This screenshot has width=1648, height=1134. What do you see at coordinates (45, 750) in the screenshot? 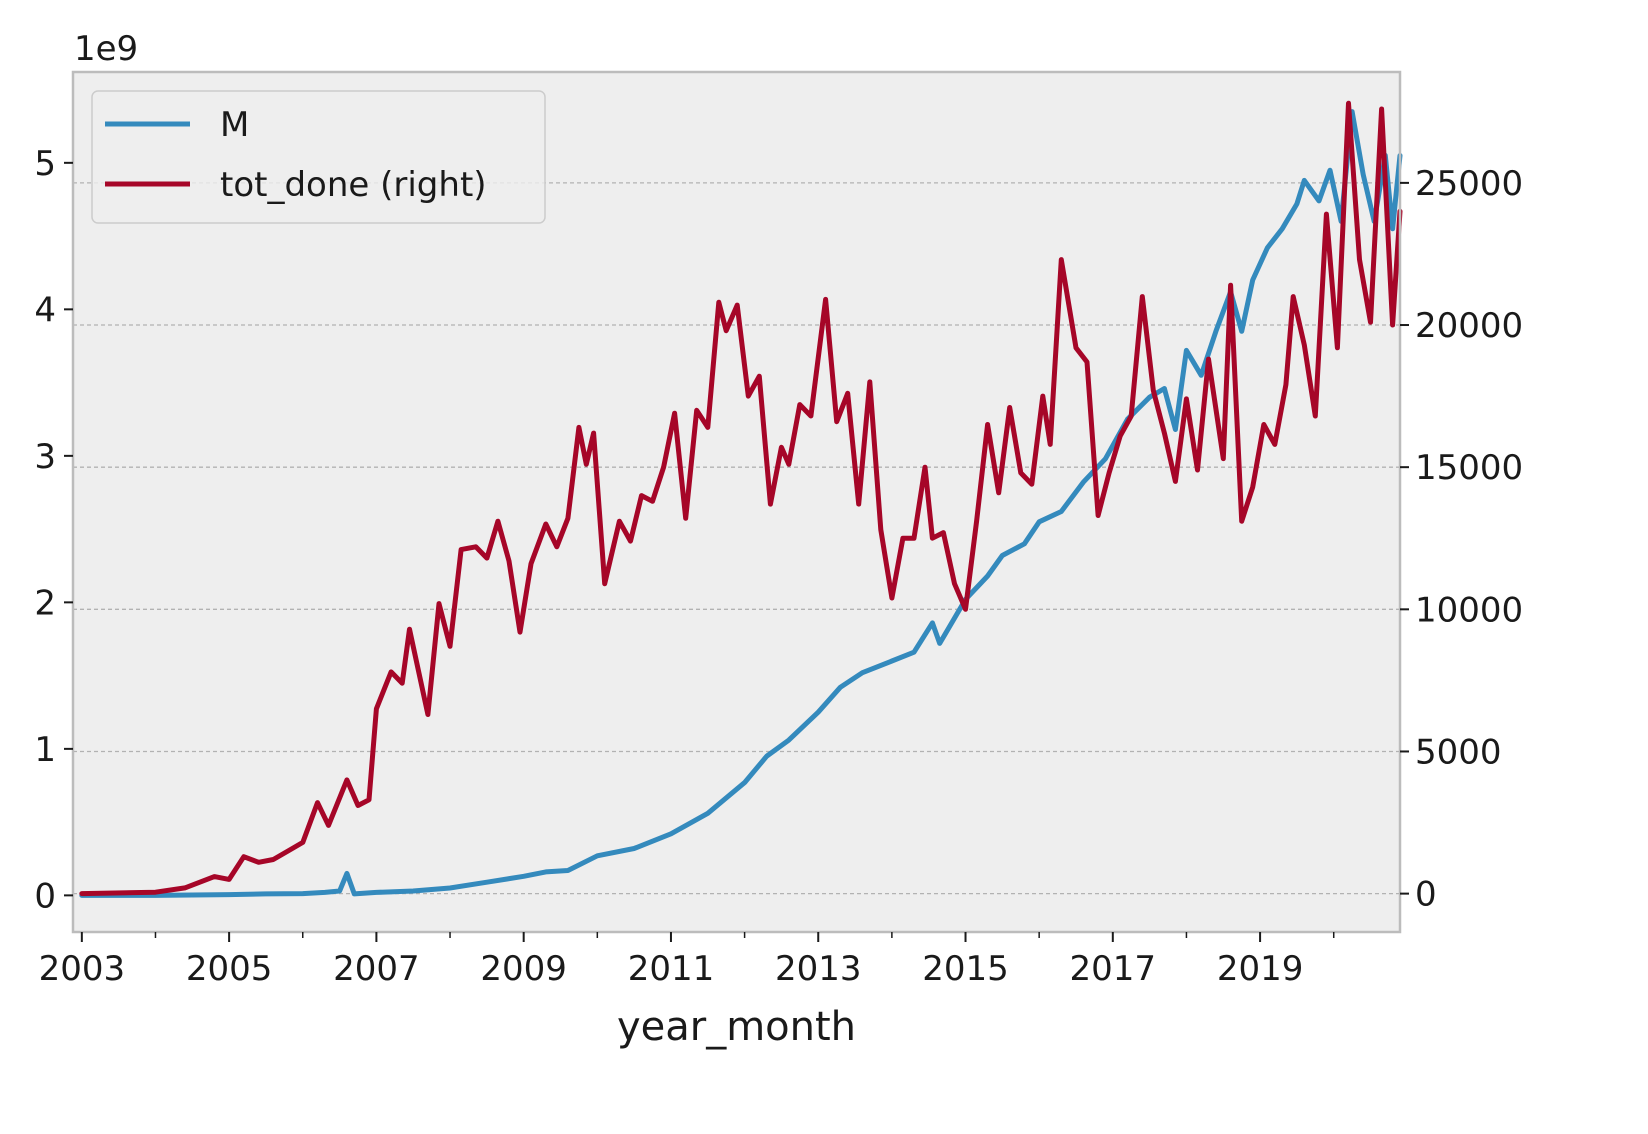
I see `left-tick-label: 1` at bounding box center [45, 750].